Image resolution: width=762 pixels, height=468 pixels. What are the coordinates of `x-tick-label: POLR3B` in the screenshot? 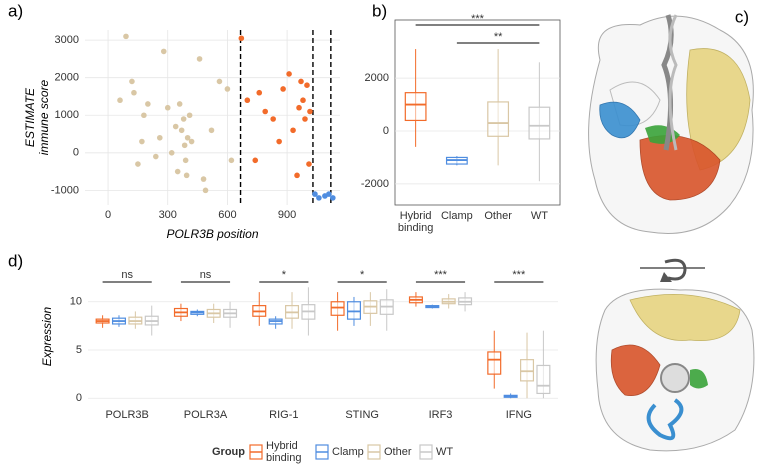 It's located at (126, 415).